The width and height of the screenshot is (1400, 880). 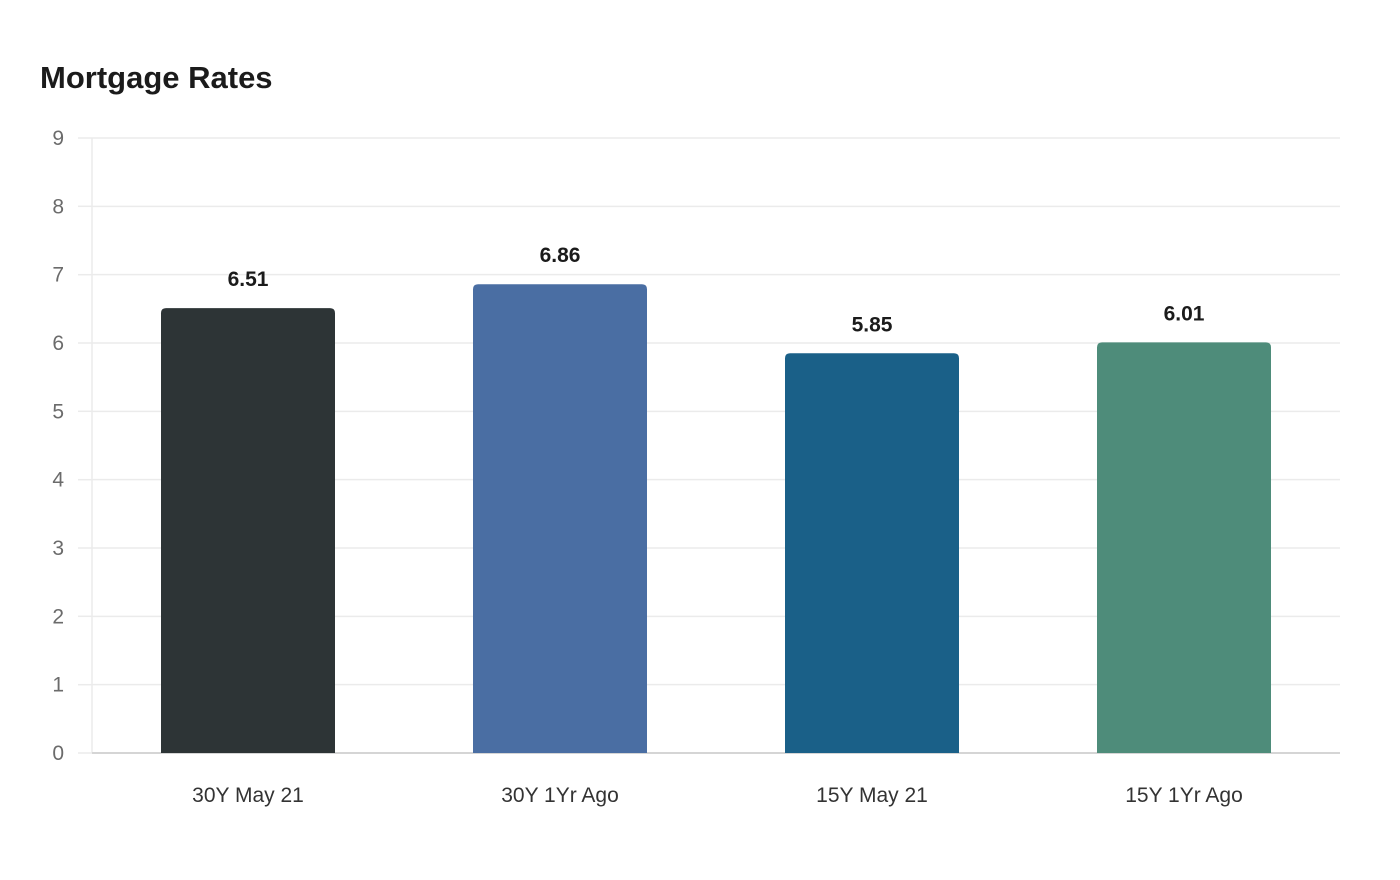 I want to click on data-label: 6.01, so click(x=1184, y=313).